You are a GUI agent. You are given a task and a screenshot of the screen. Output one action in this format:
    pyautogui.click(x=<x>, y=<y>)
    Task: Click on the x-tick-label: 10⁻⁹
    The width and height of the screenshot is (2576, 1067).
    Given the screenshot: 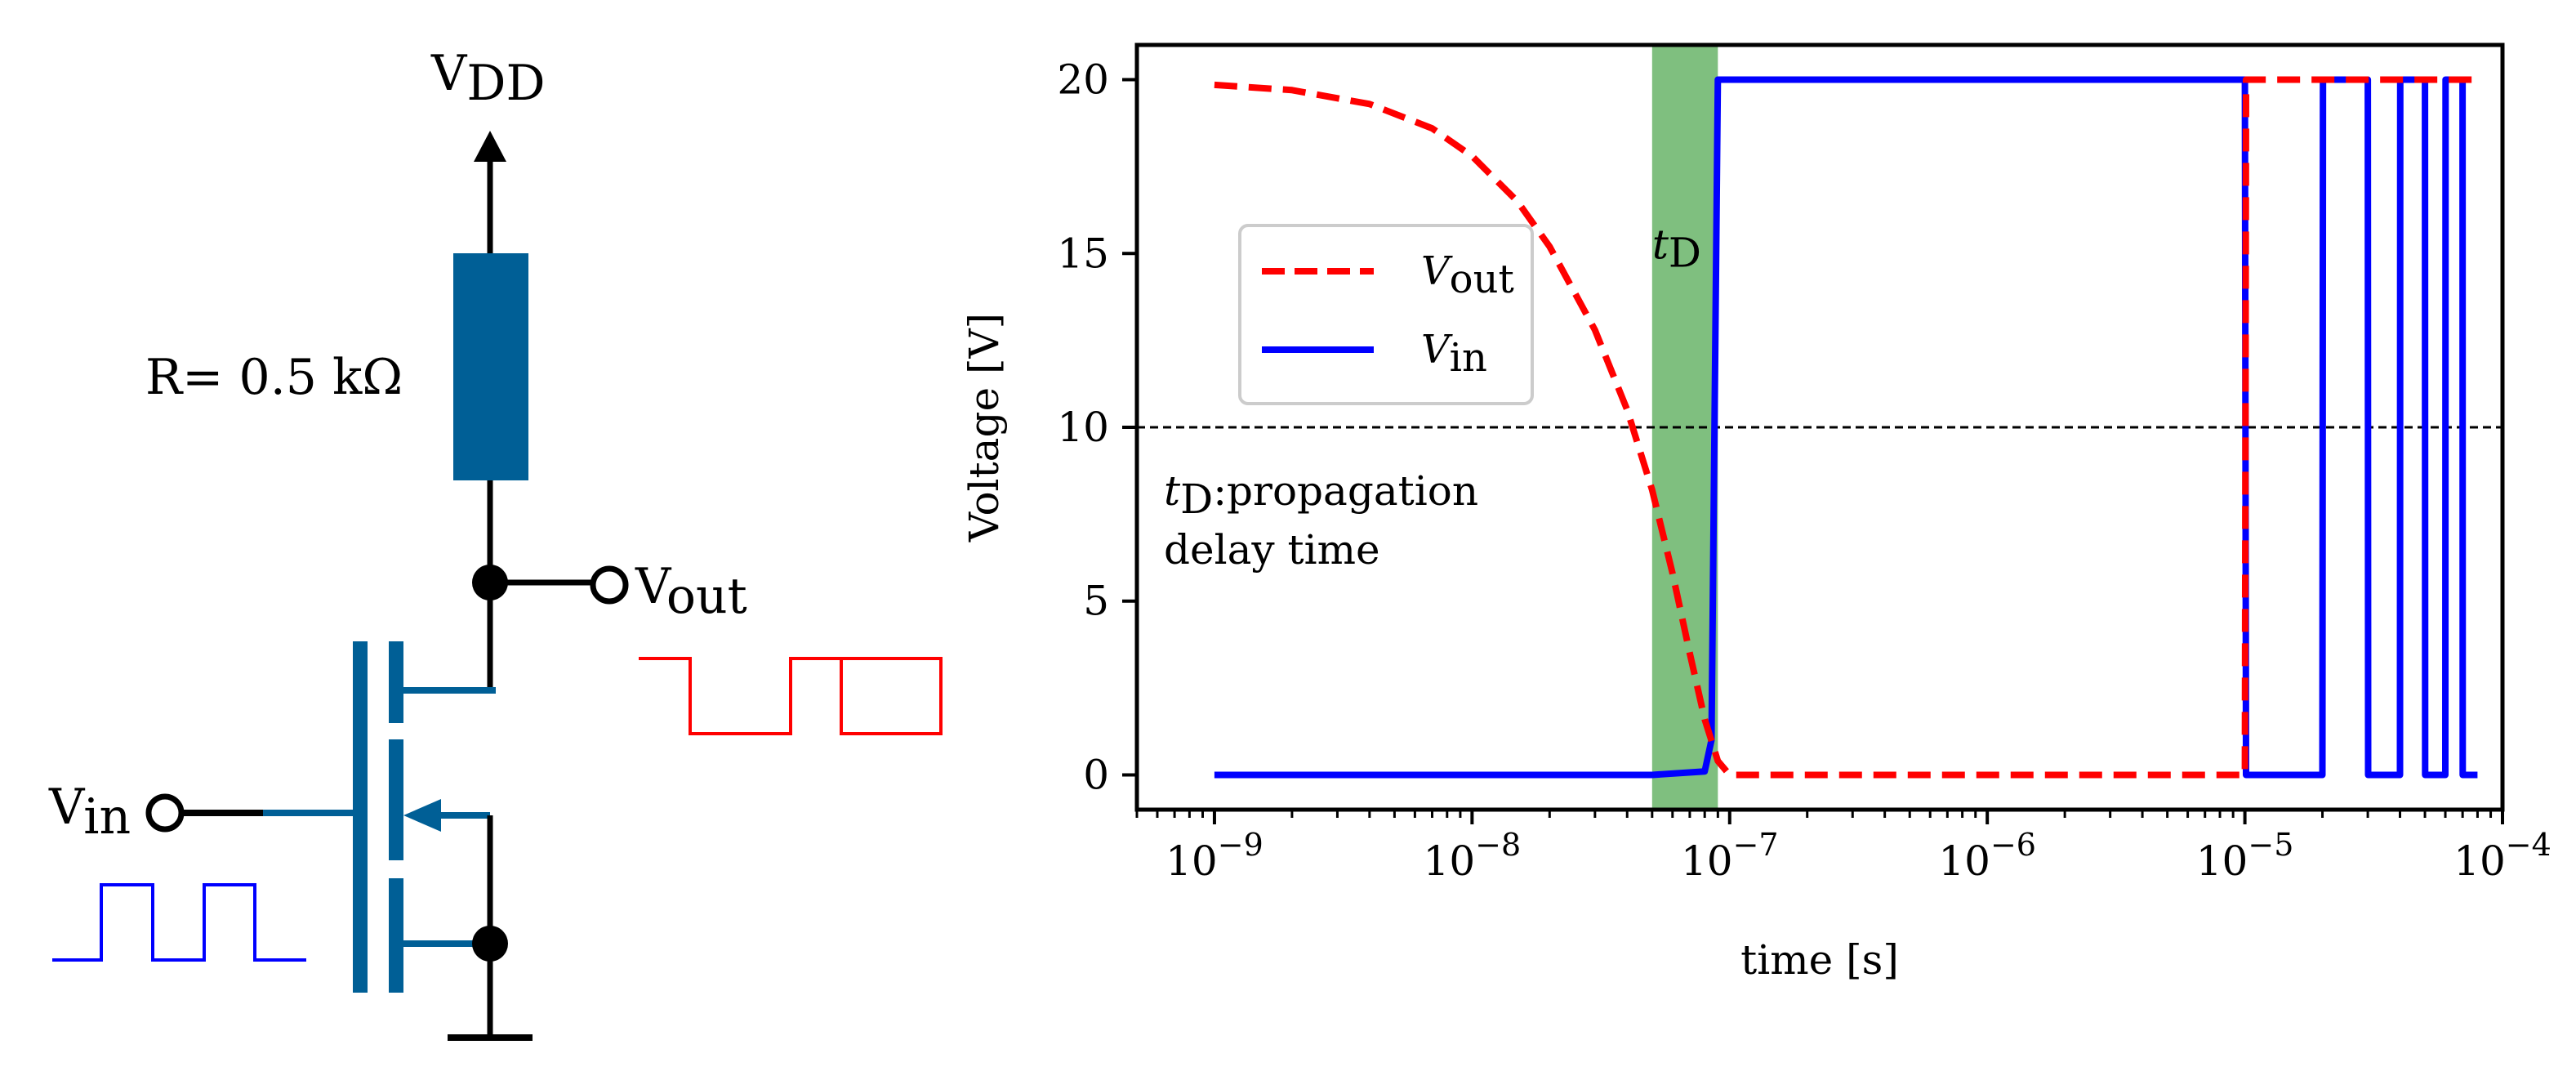 What is the action you would take?
    pyautogui.click(x=1214, y=856)
    